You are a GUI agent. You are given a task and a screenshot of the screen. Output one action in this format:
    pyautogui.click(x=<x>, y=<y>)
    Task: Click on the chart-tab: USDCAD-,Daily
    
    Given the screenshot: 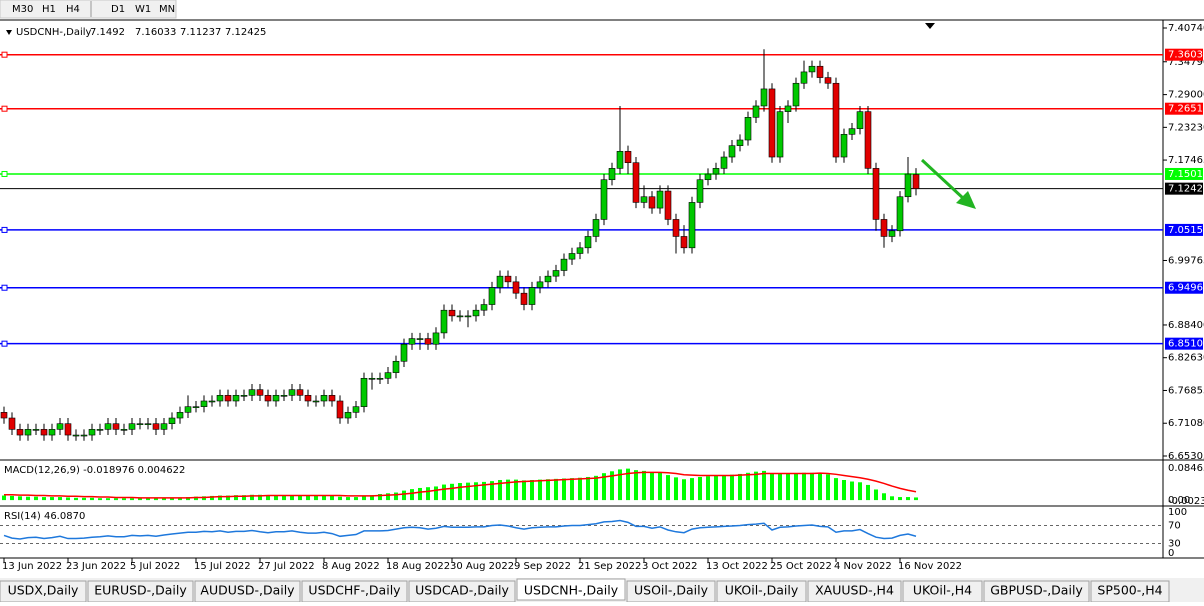 What is the action you would take?
    pyautogui.click(x=462, y=591)
    